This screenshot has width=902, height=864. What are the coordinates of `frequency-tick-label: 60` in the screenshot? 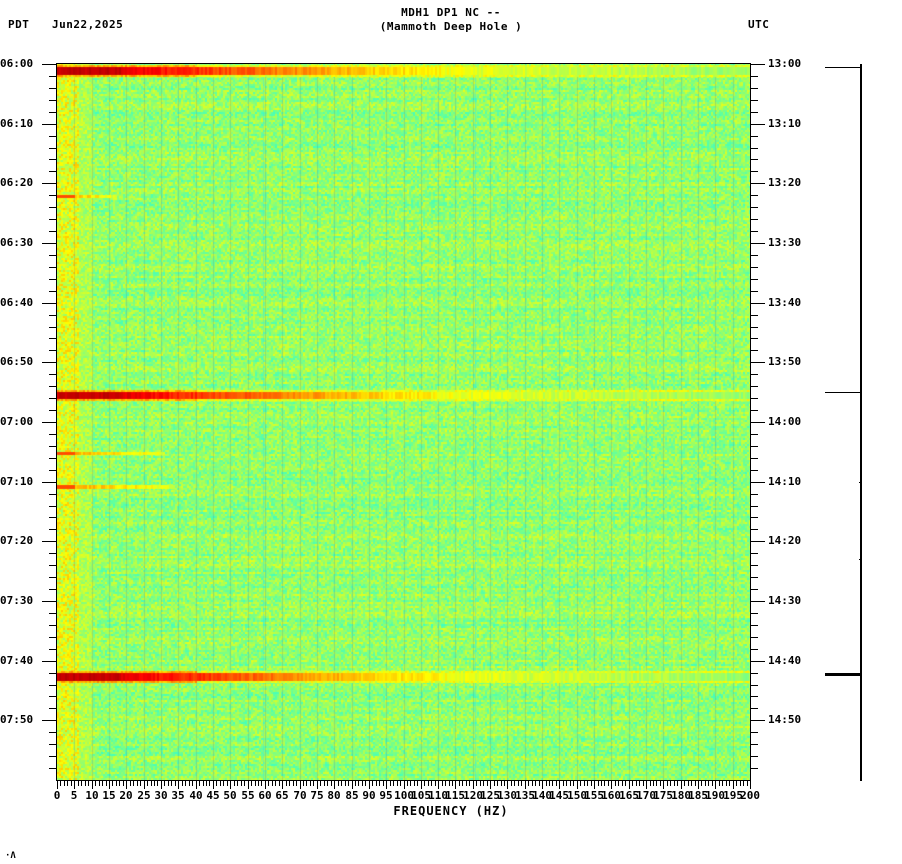 It's located at (265, 795).